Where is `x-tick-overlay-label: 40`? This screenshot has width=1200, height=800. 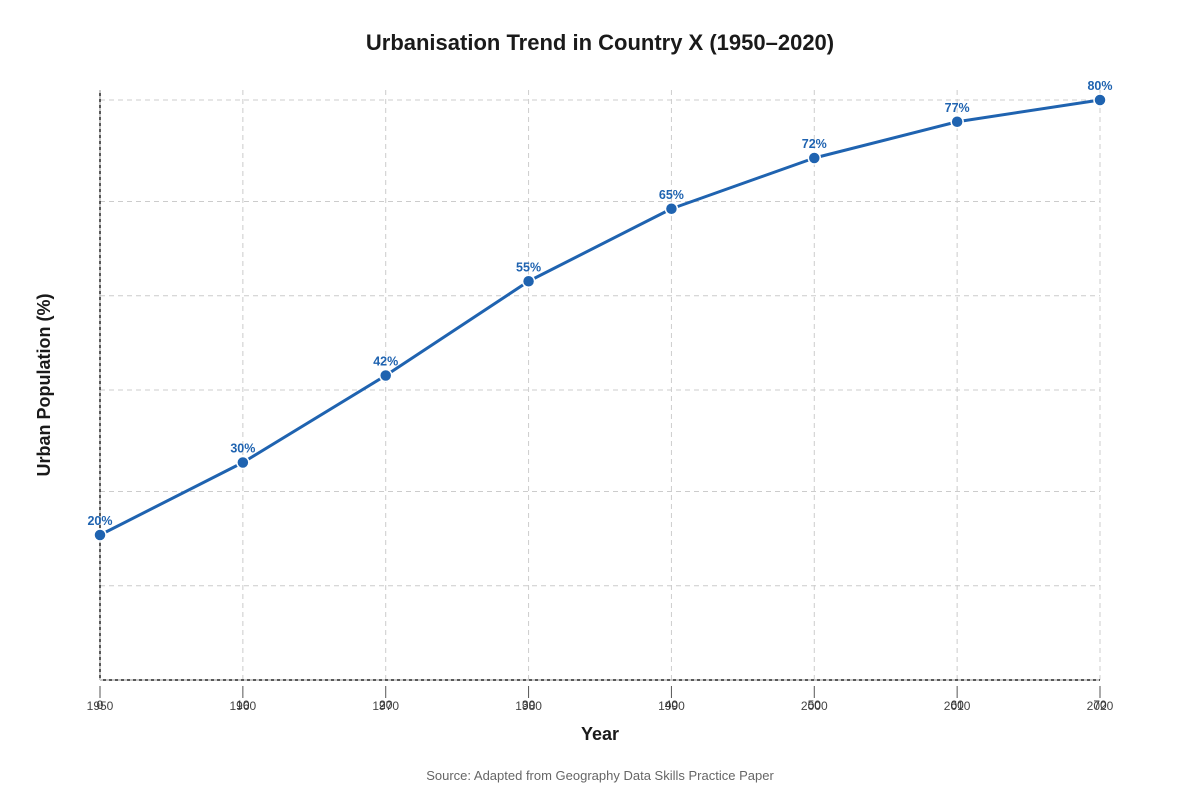 x-tick-overlay-label: 40 is located at coordinates (672, 705).